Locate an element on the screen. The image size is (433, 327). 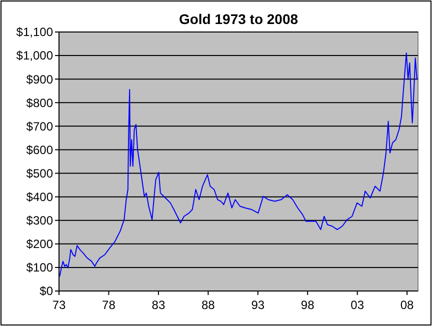
x-tick-label: 03 is located at coordinates (357, 305).